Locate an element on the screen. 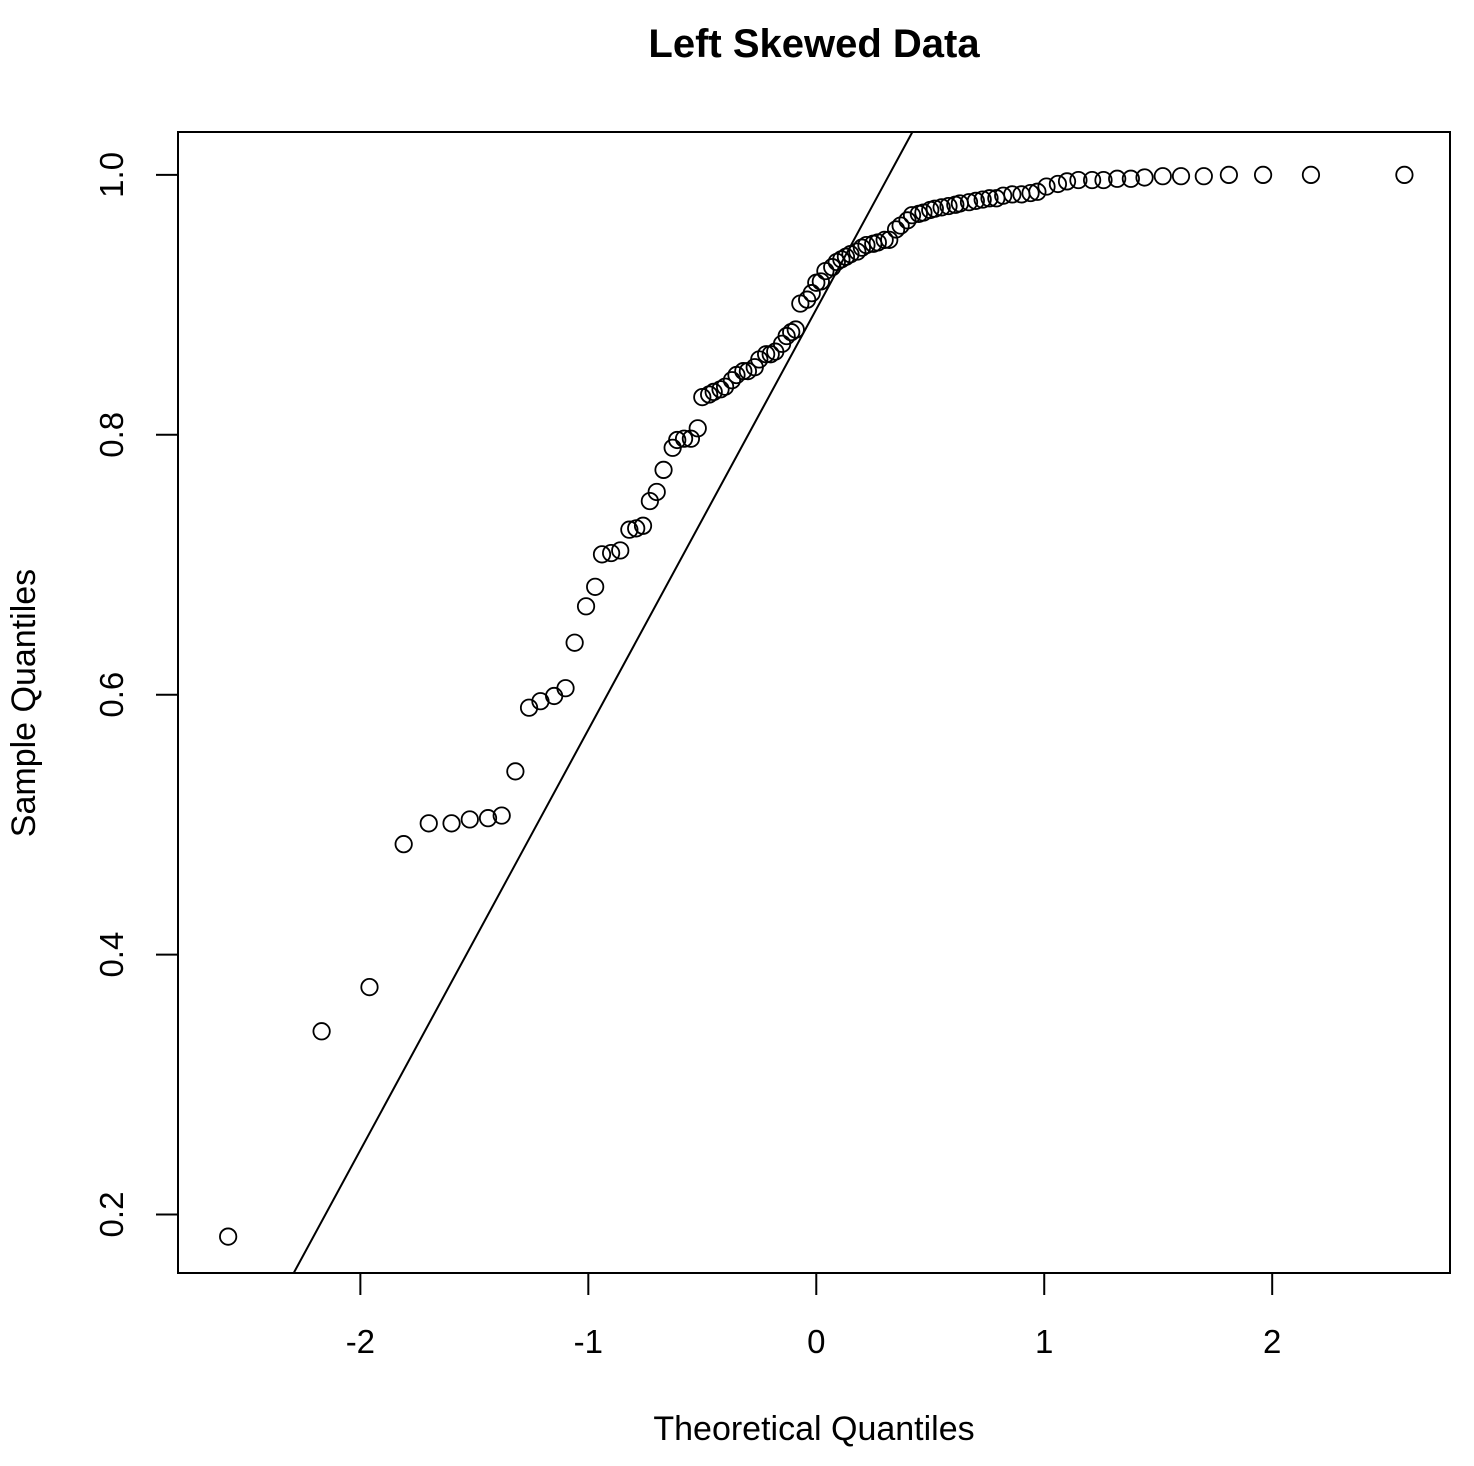 Image resolution: width=1474 pixels, height=1466 pixels. x-tick-label: -2 is located at coordinates (360, 1341).